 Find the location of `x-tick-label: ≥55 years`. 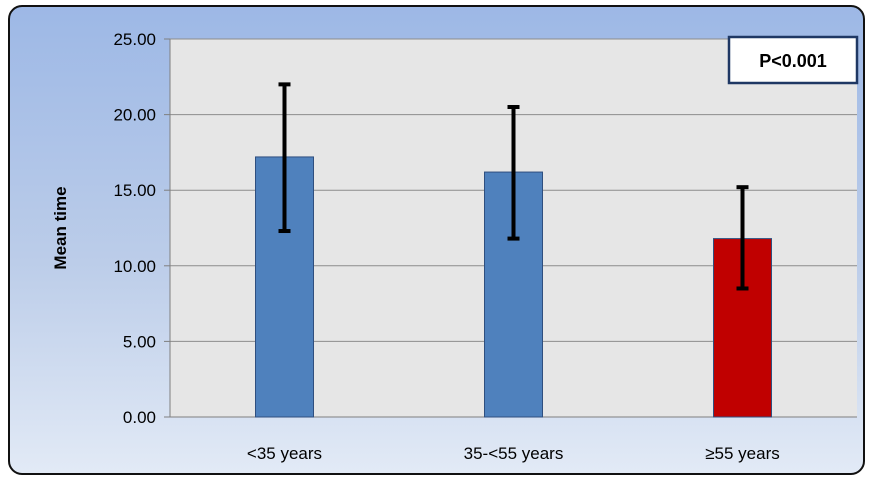

x-tick-label: ≥55 years is located at coordinates (742, 453).